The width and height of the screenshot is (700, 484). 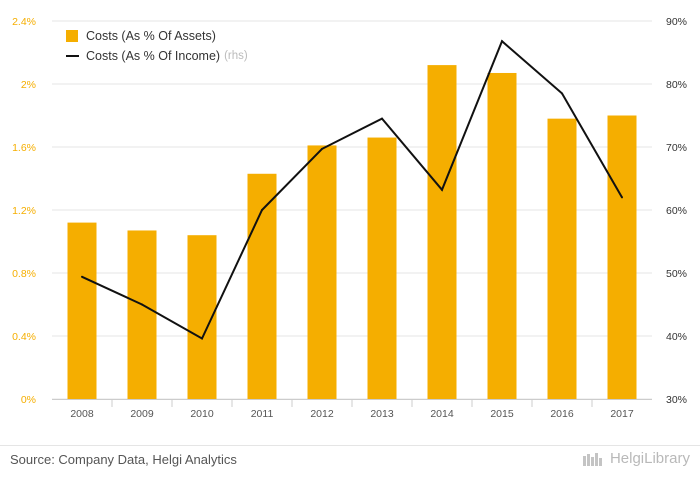 I want to click on y-left-tick-label: 2%, so click(x=28, y=85).